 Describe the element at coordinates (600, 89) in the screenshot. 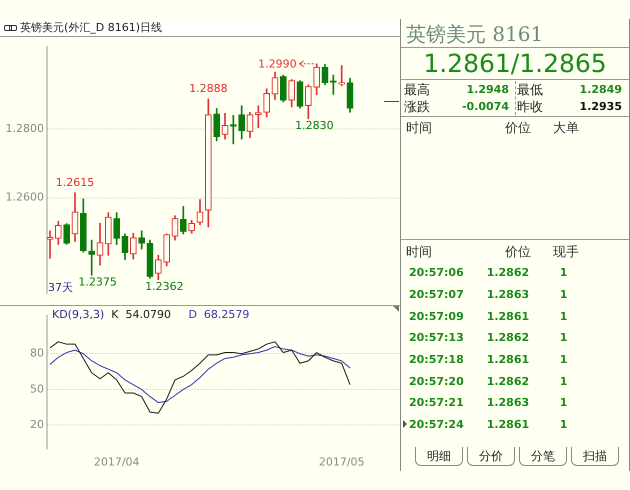

I see `text: 1.2849` at that location.